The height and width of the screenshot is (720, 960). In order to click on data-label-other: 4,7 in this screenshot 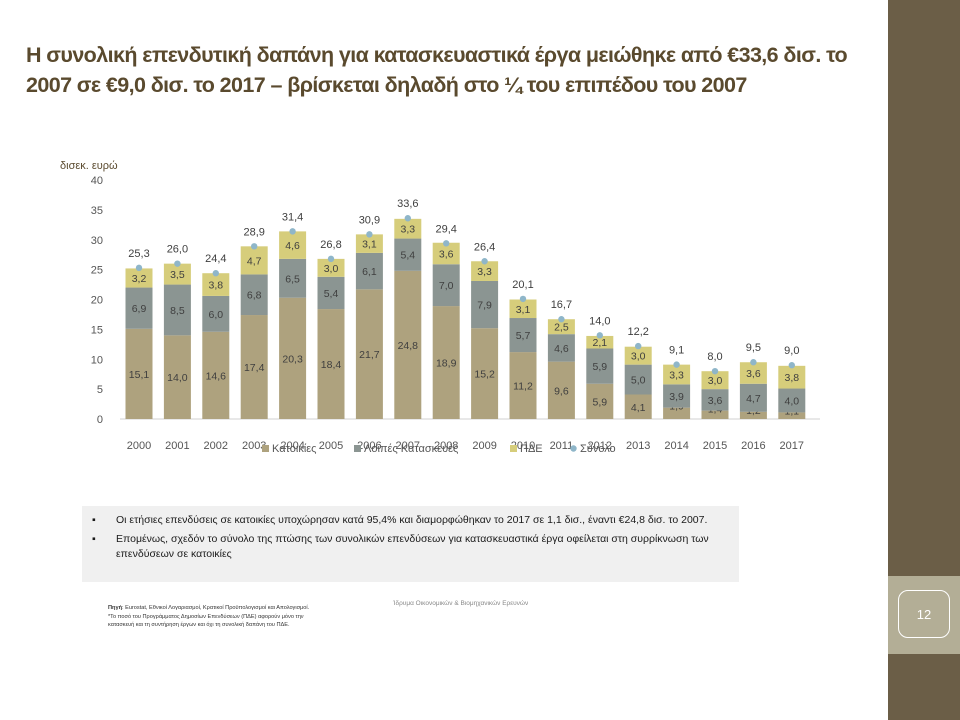, I will do `click(753, 399)`.